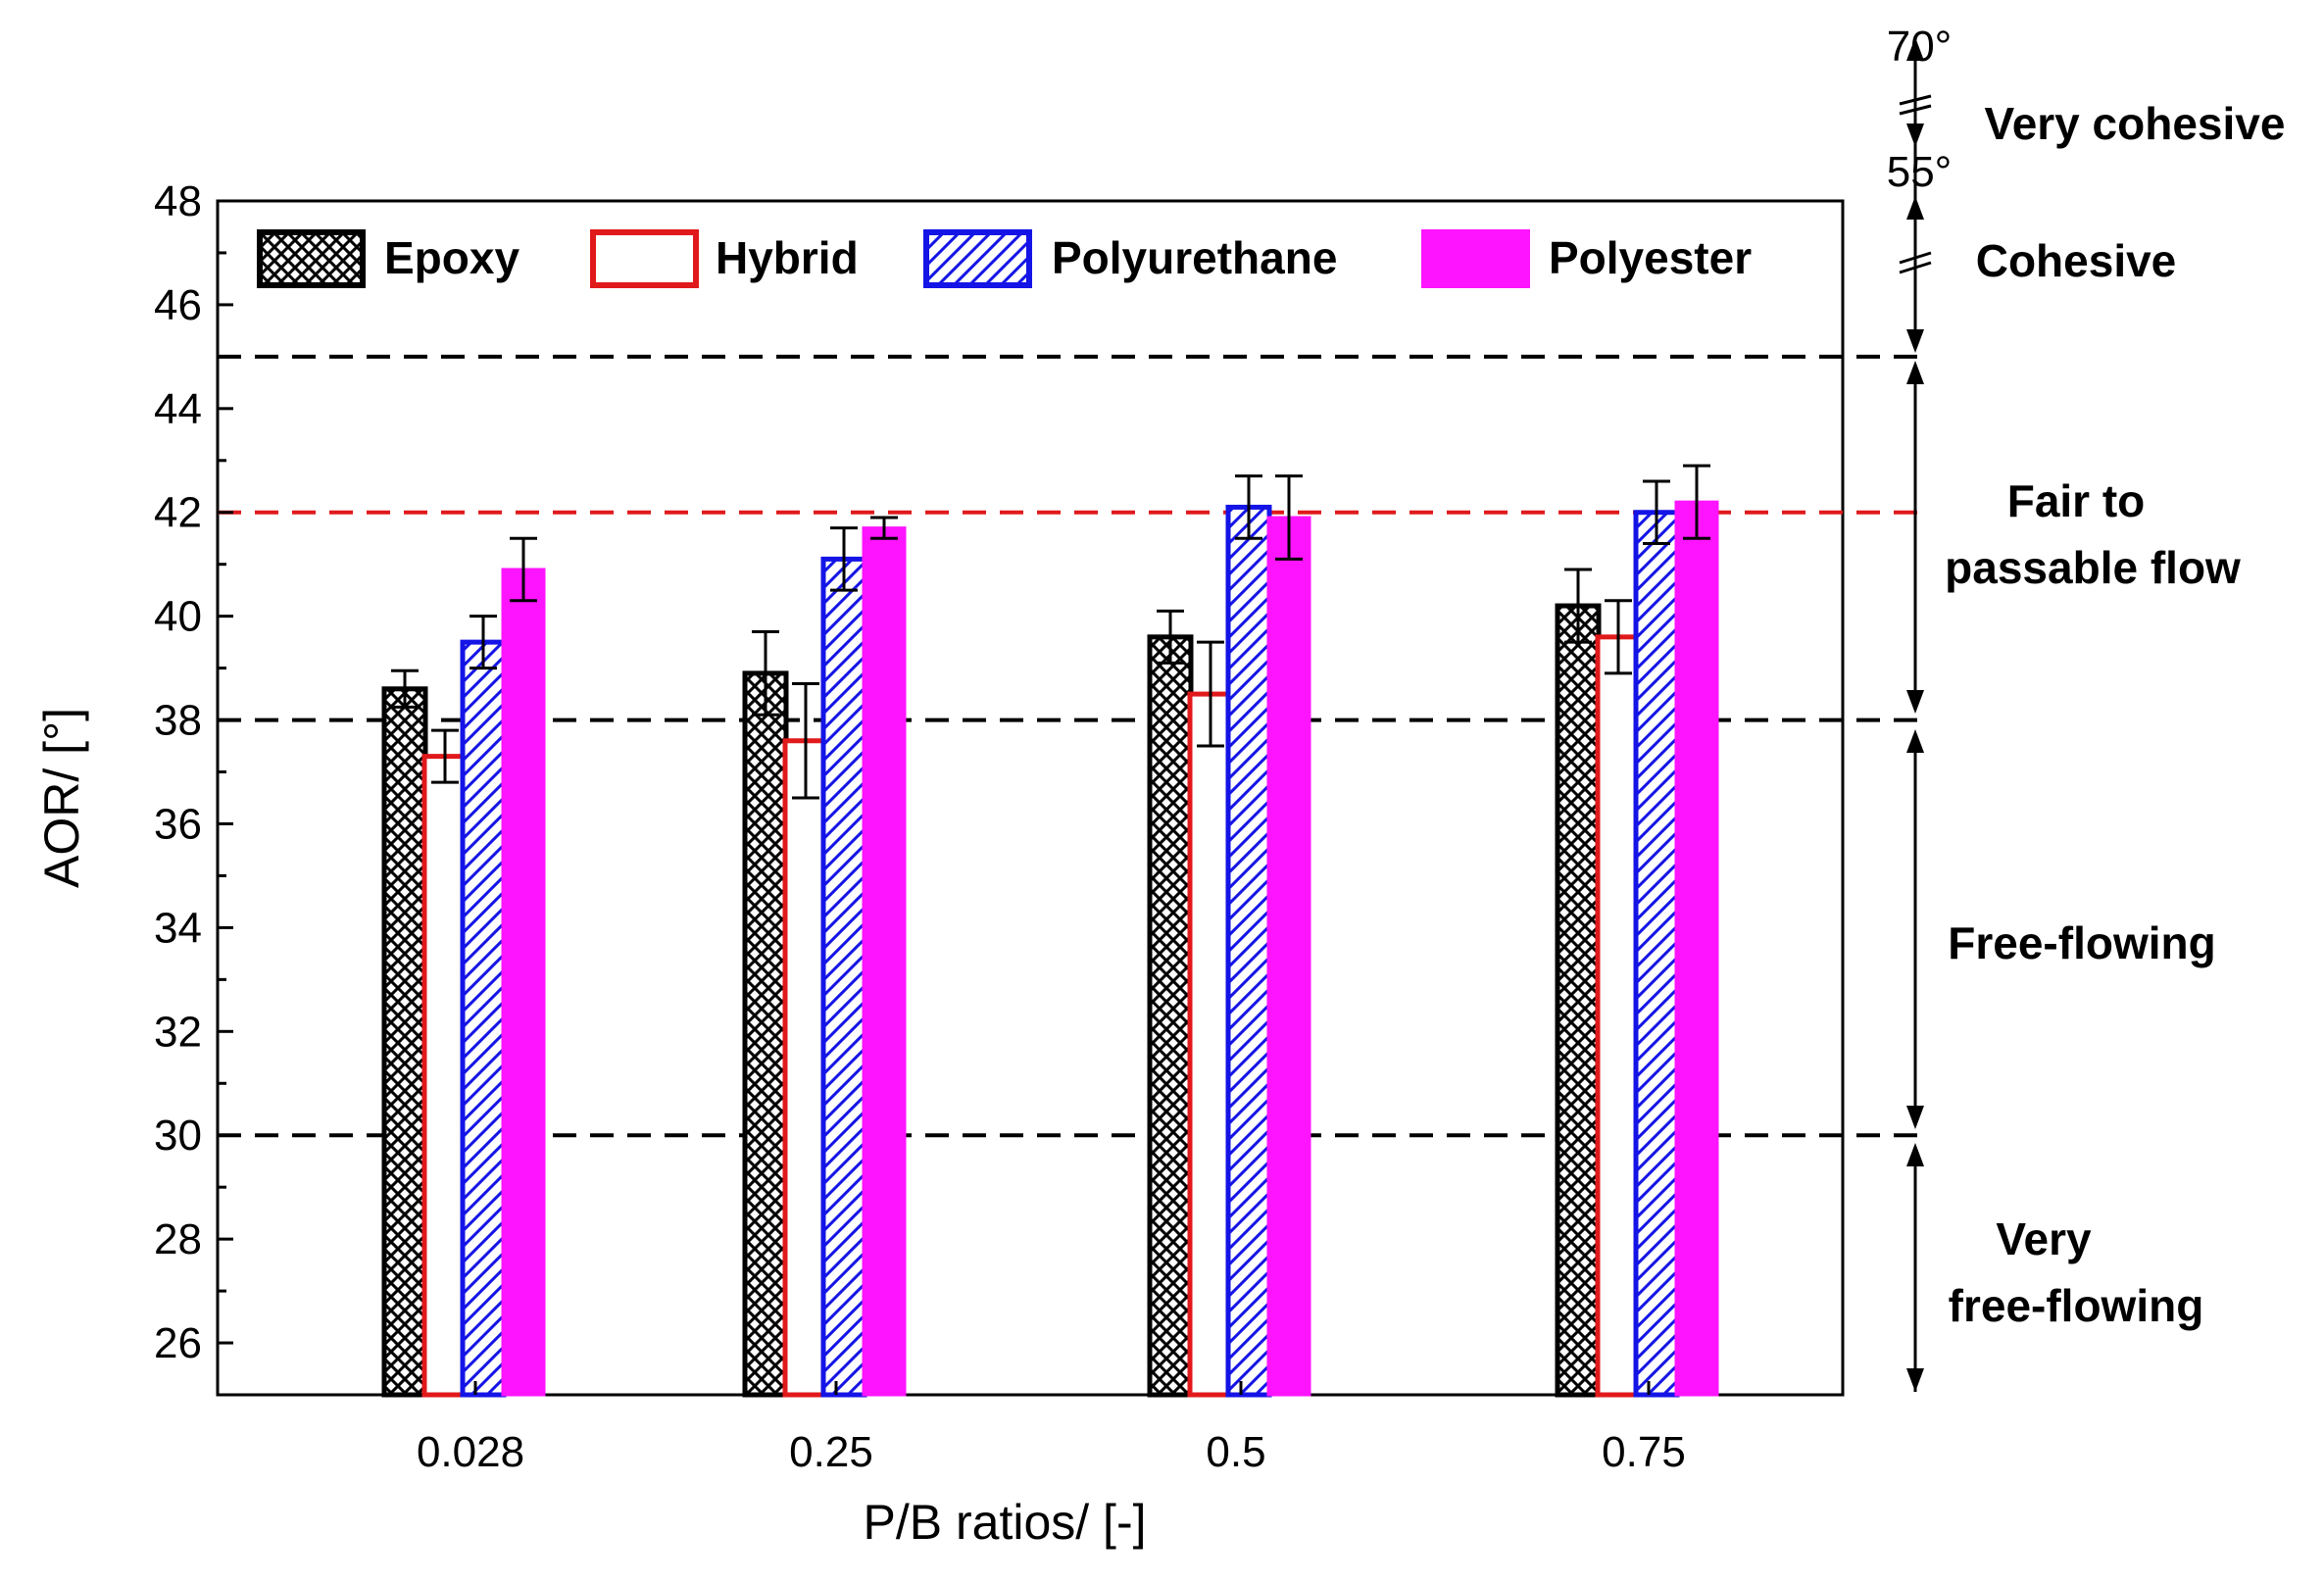  What do you see at coordinates (2081, 942) in the screenshot?
I see `zone-label-free-flowing: Free-flowing` at bounding box center [2081, 942].